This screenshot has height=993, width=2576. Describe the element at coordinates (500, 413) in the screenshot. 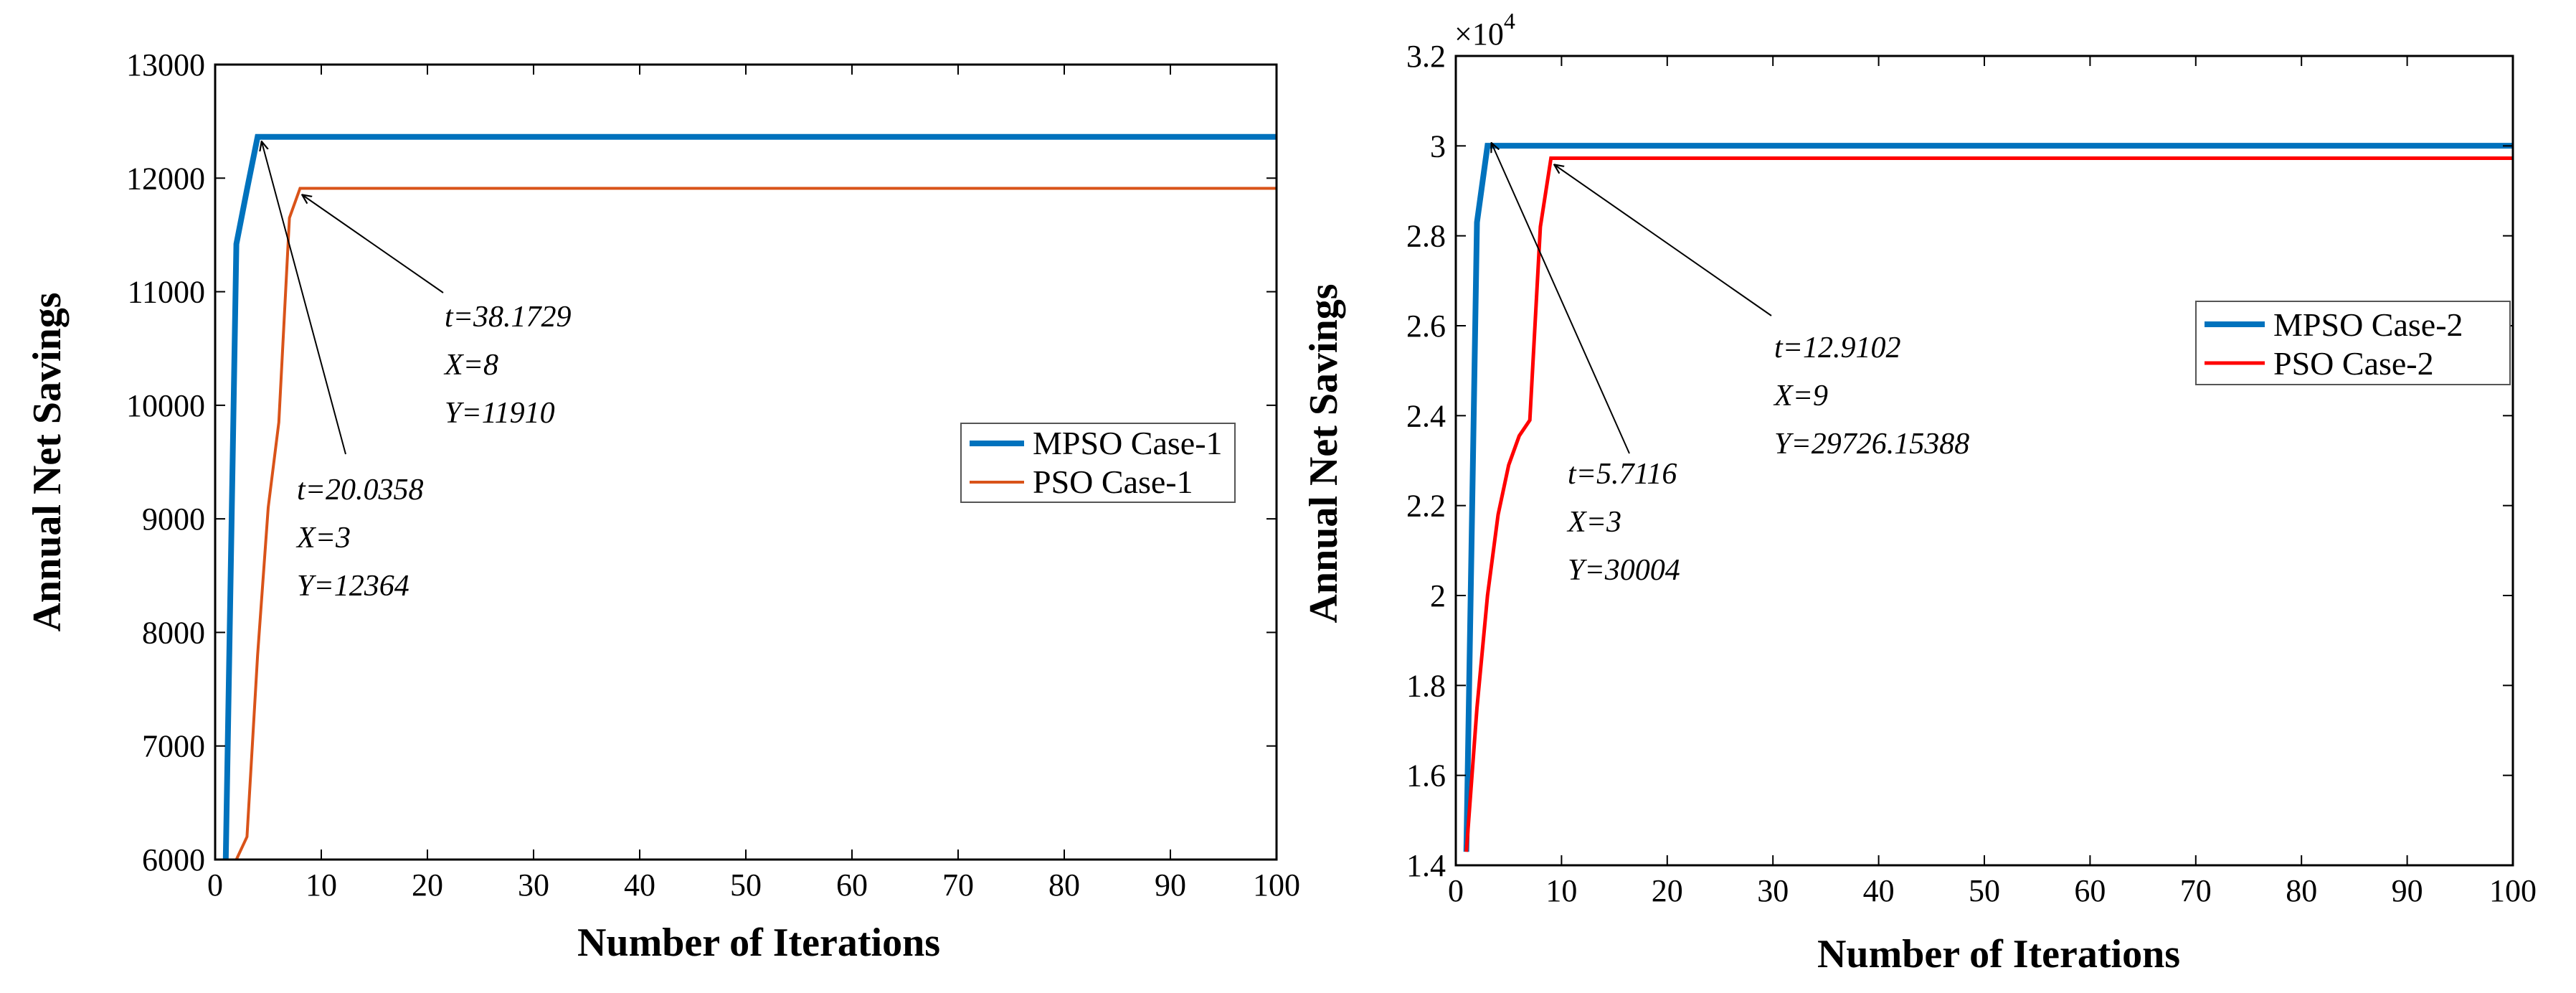

I see `chart-1-annotation-pso-line-3: Y=11910` at that location.